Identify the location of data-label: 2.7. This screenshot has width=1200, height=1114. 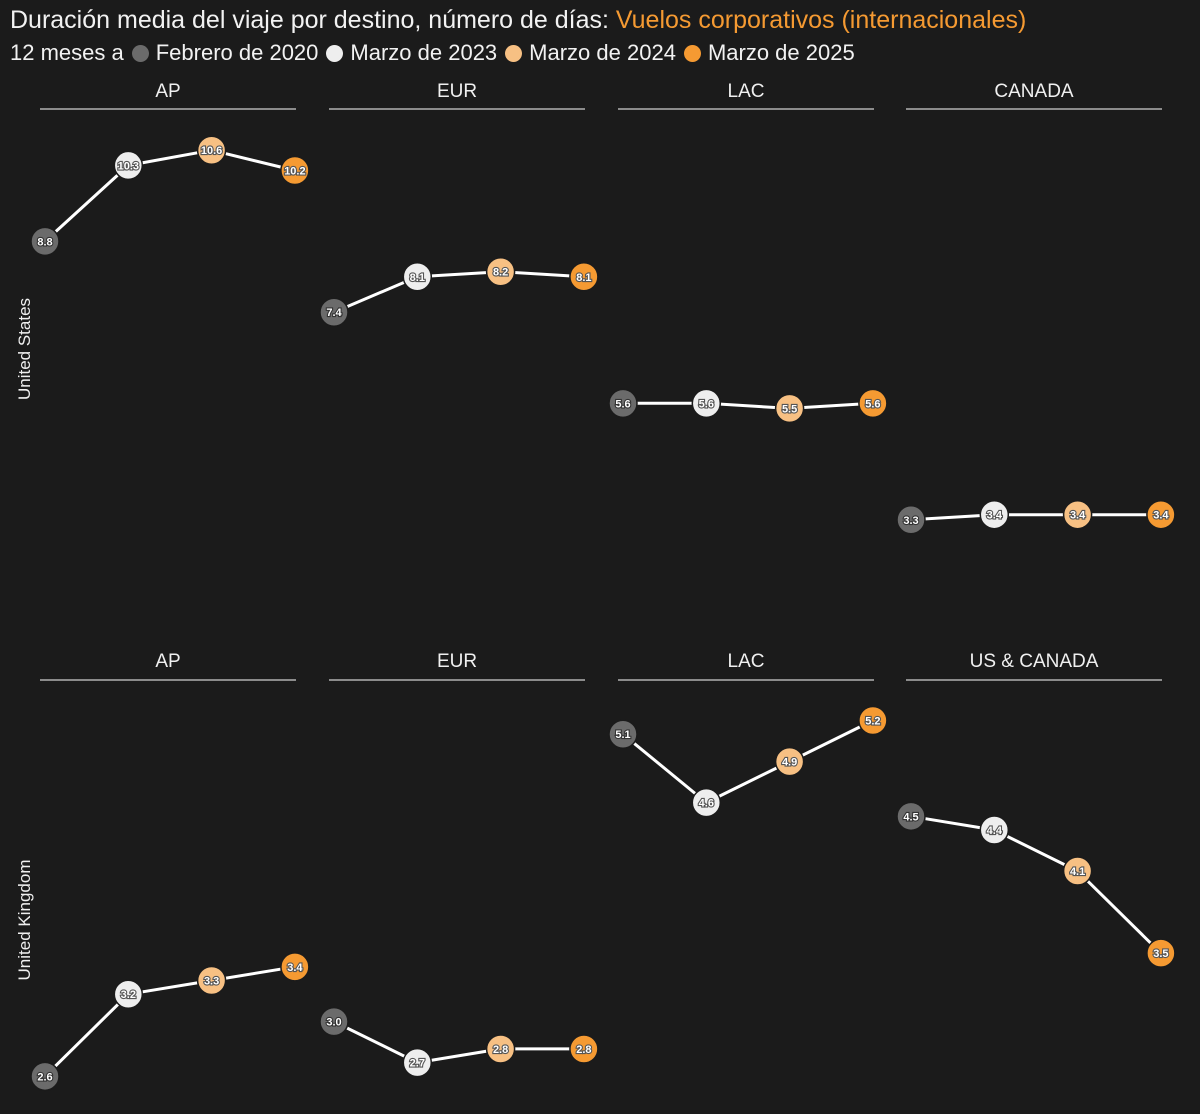
(417, 1064).